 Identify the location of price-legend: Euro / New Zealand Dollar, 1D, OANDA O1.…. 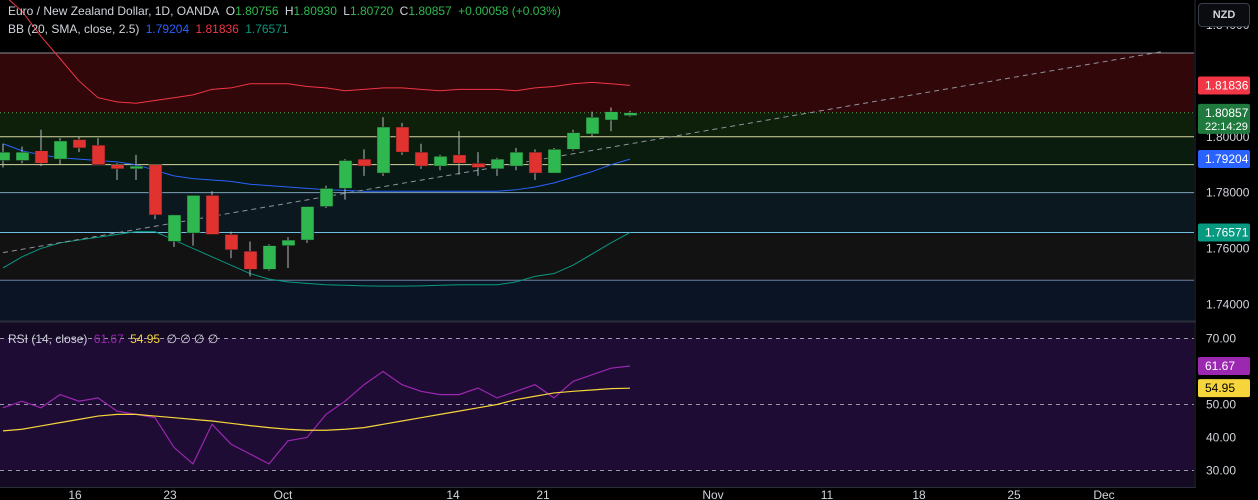
(286, 11).